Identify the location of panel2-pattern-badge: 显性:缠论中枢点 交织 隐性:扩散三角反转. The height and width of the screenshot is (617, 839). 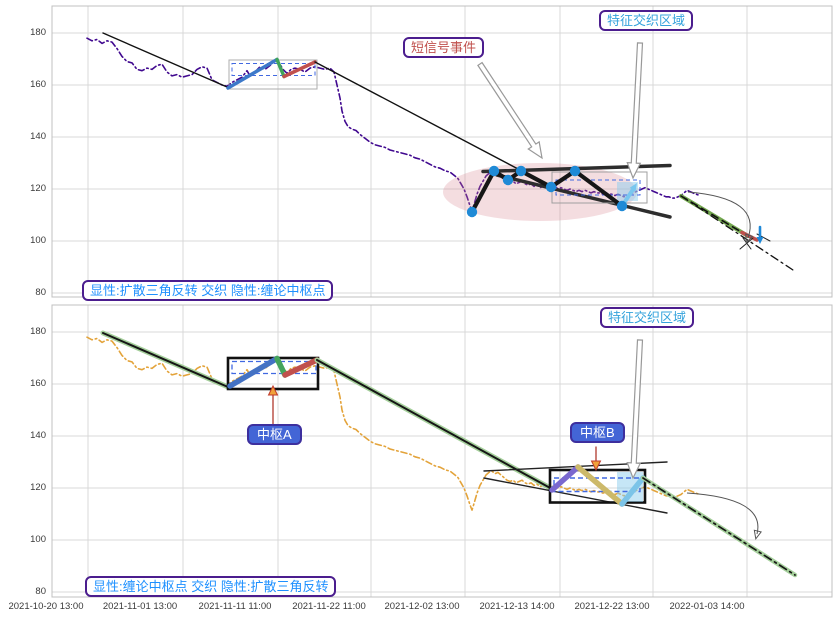
(211, 586).